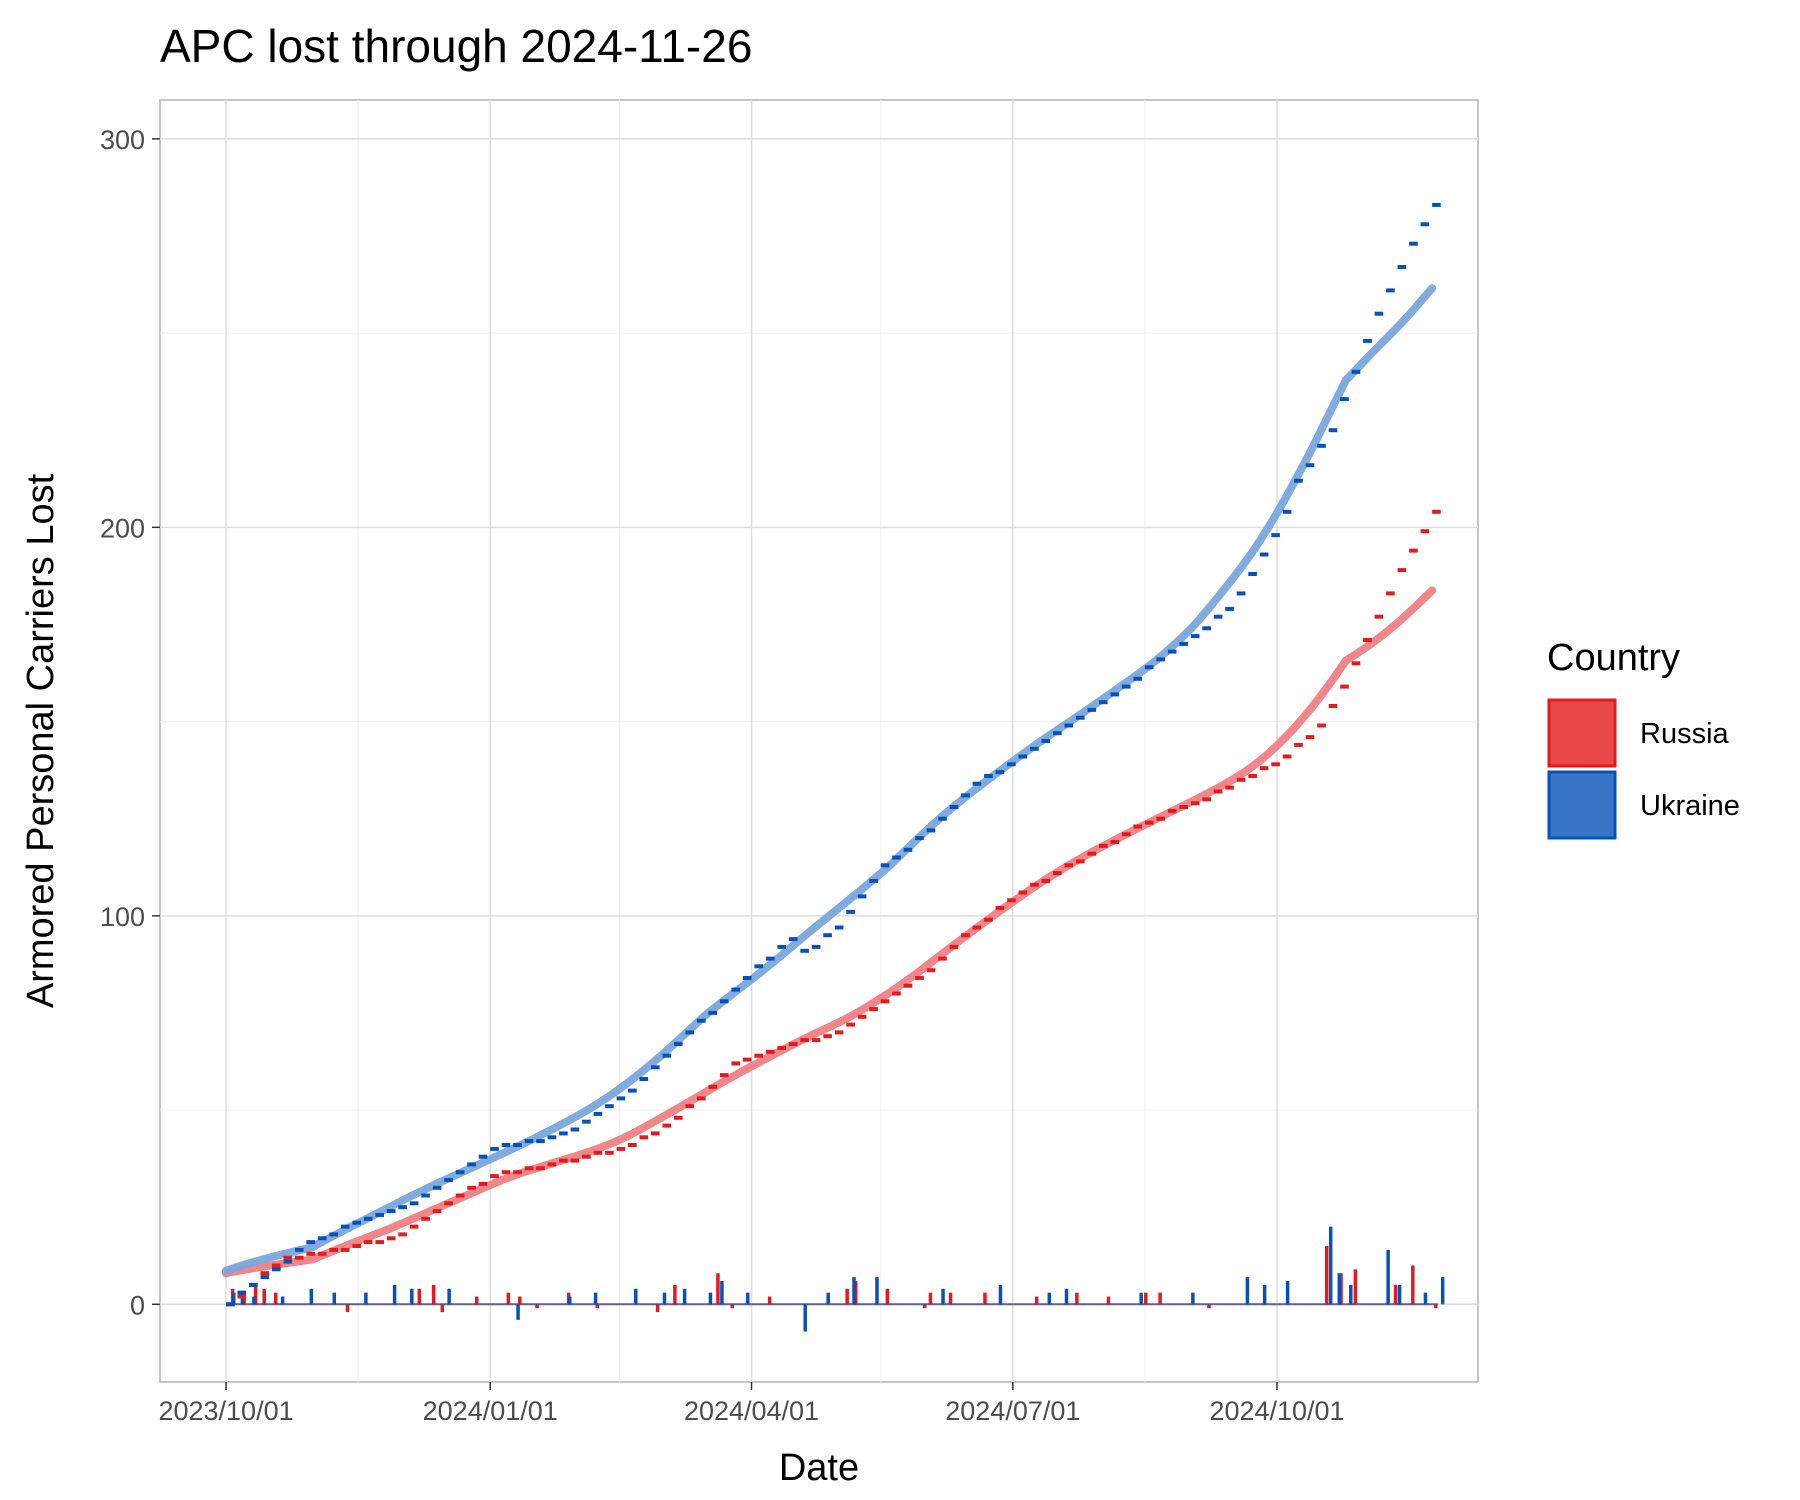 This screenshot has height=1500, width=1800. What do you see at coordinates (1582, 805) in the screenshot?
I see `ukraine-legend-key` at bounding box center [1582, 805].